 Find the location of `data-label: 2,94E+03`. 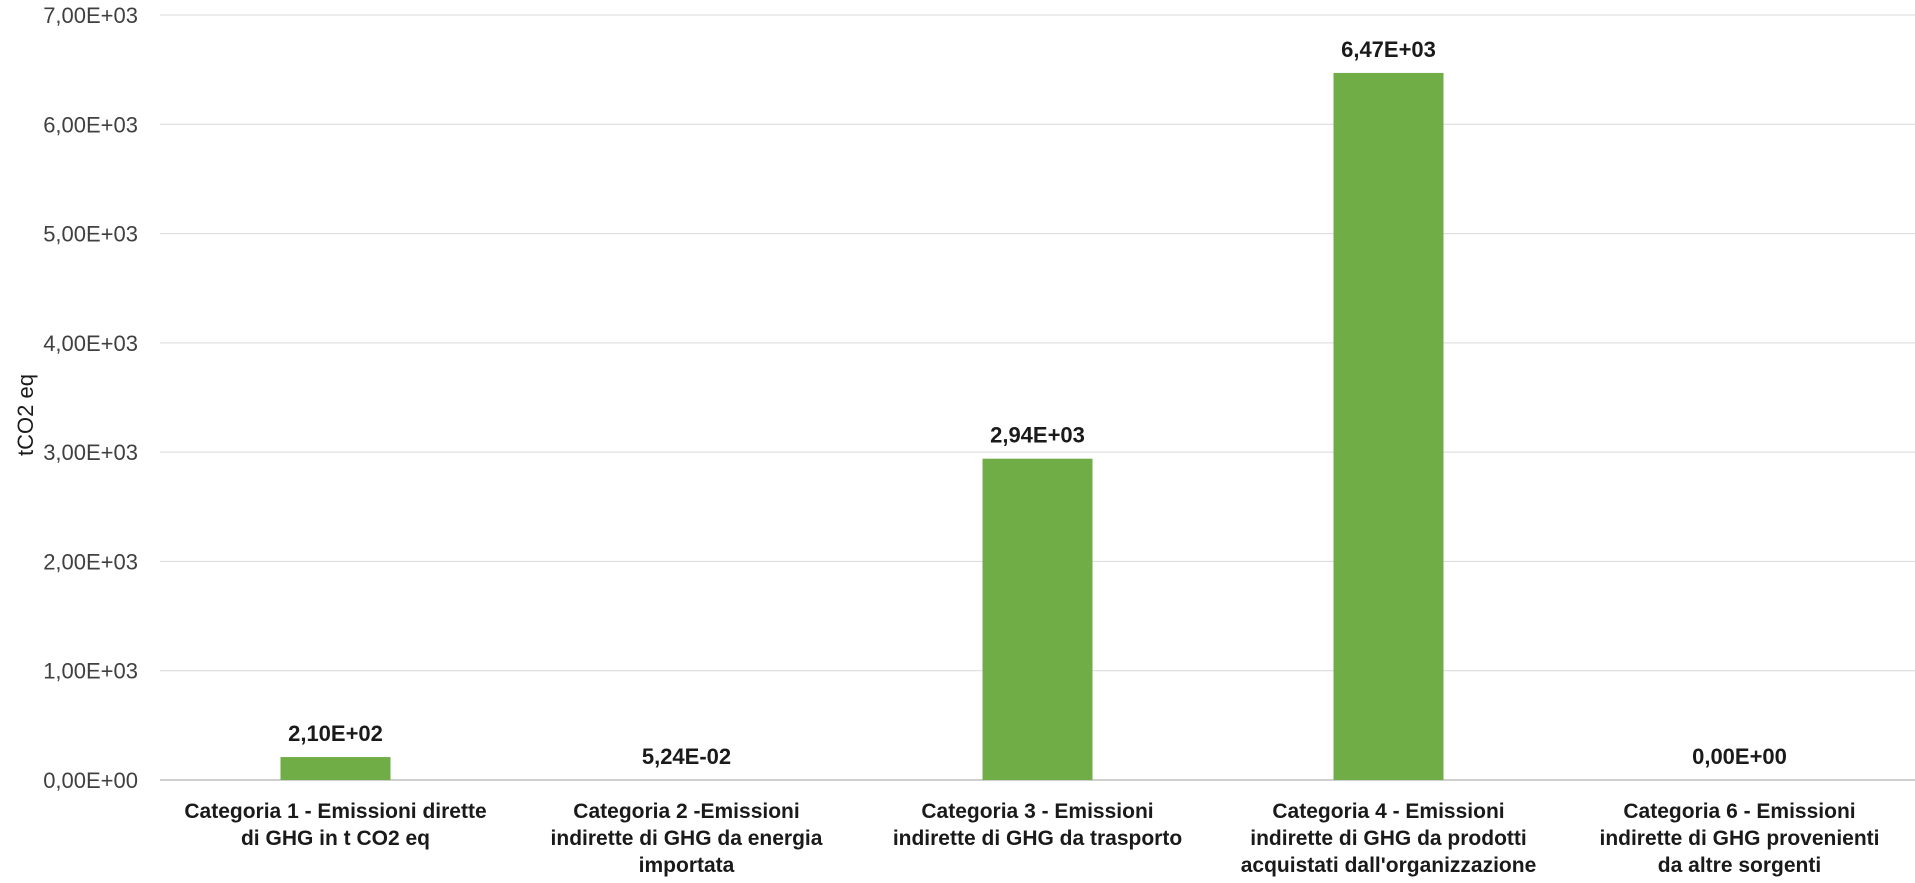

data-label: 2,94E+03 is located at coordinates (1037, 435).